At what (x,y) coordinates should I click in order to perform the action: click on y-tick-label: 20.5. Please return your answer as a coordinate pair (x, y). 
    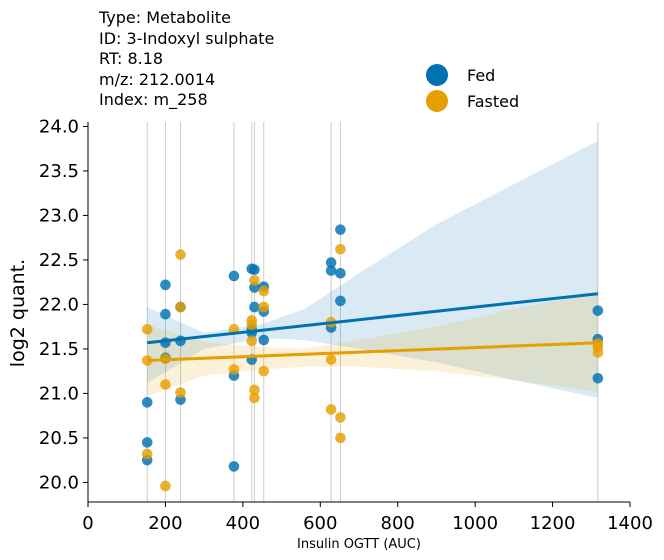
    Looking at the image, I should click on (59, 438).